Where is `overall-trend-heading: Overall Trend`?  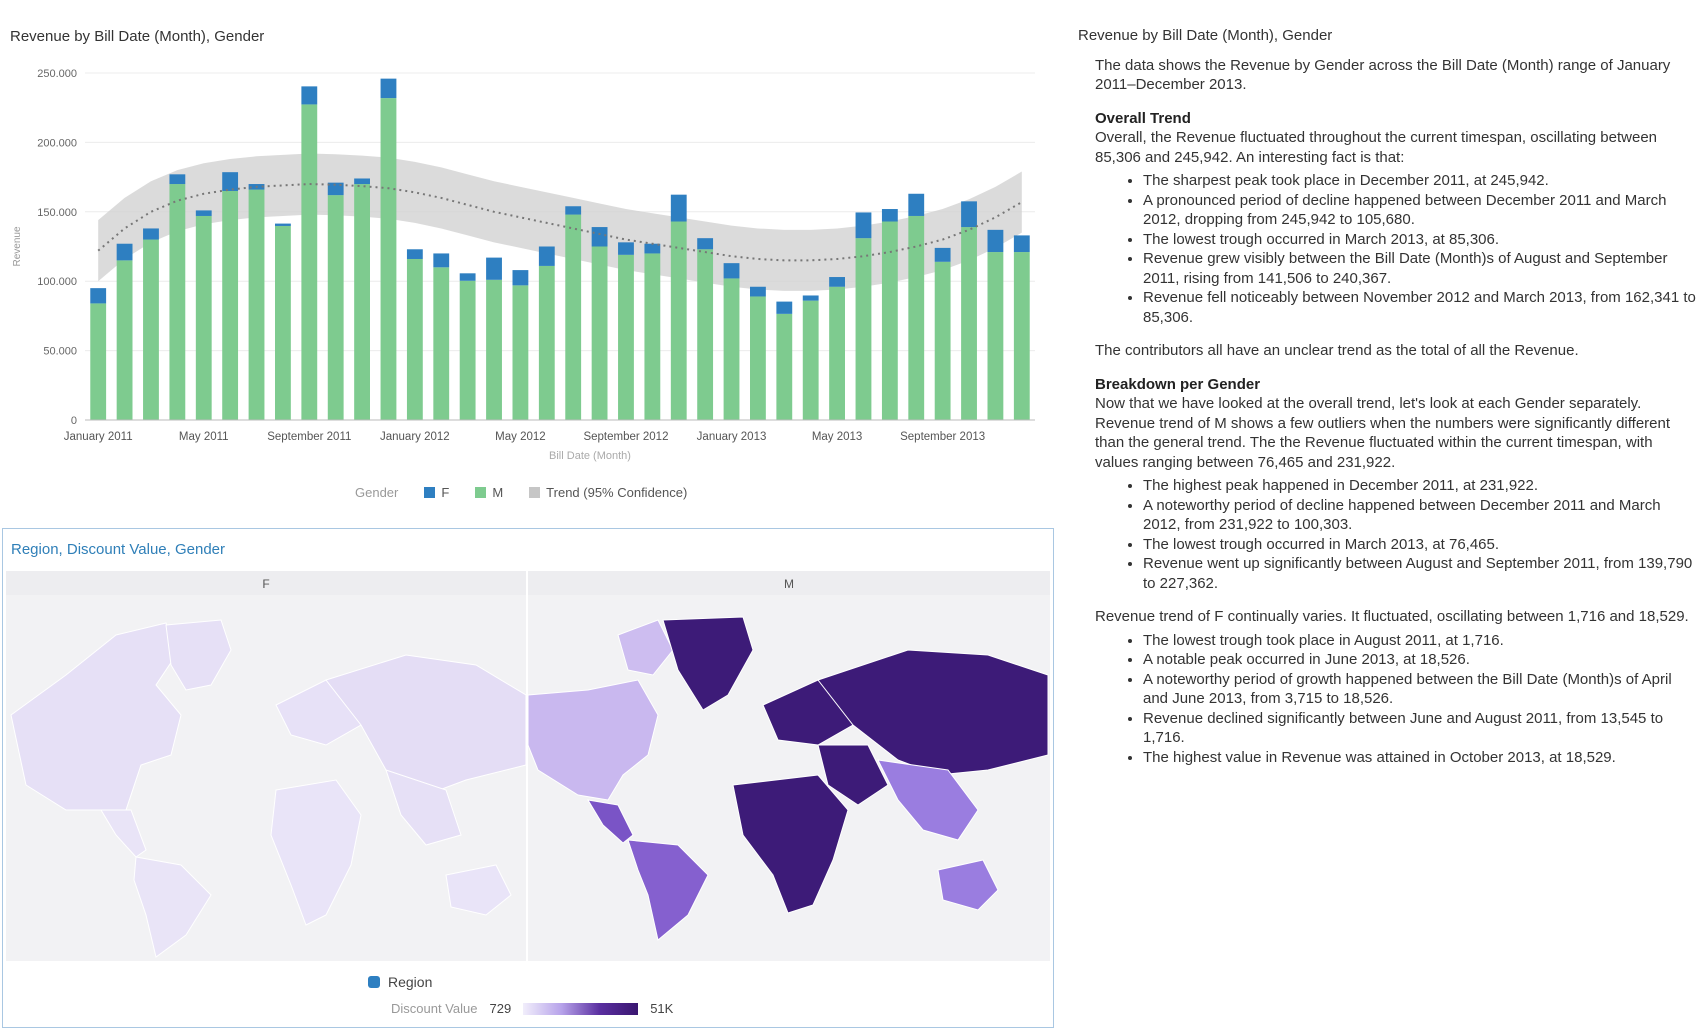 overall-trend-heading: Overall Trend is located at coordinates (1143, 118).